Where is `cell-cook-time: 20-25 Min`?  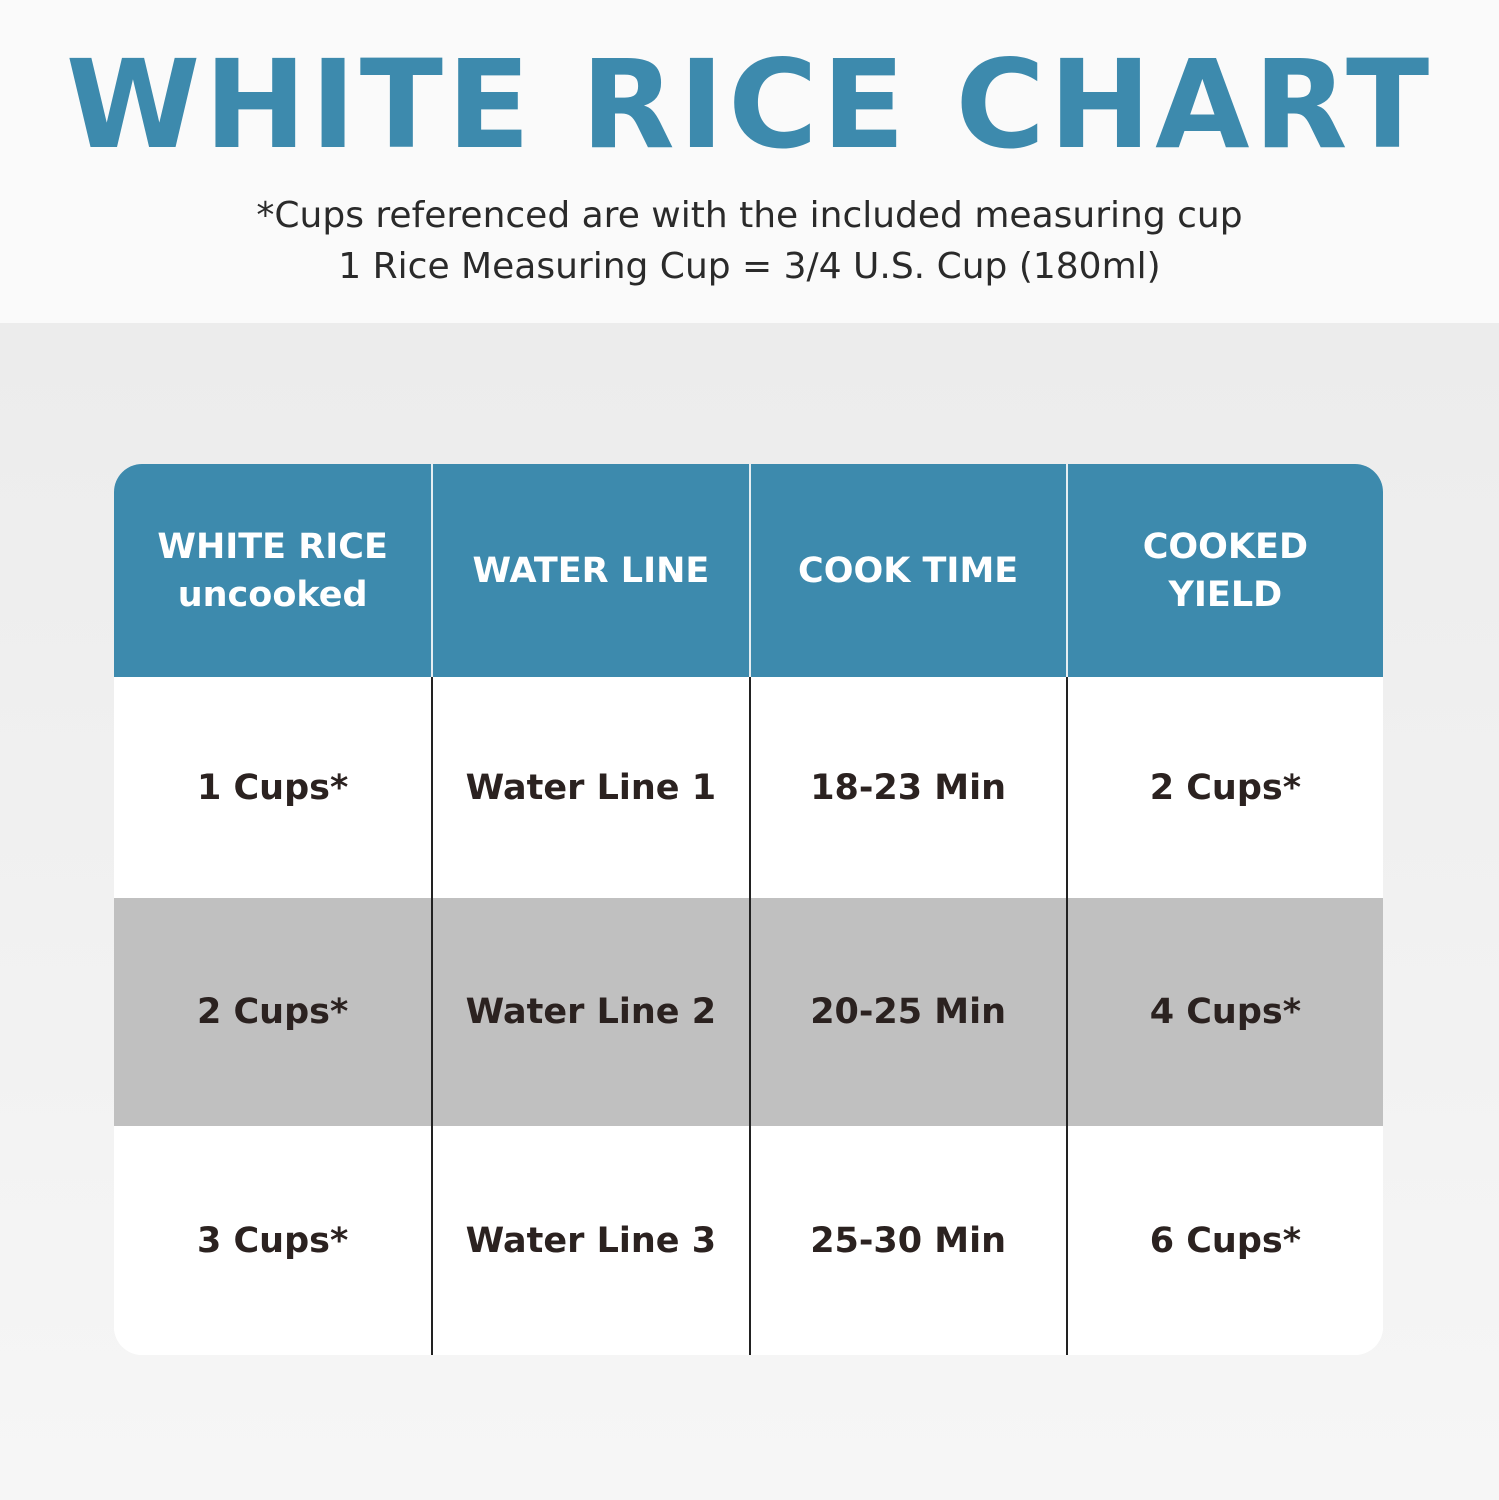
cell-cook-time: 20-25 Min is located at coordinates (907, 1012).